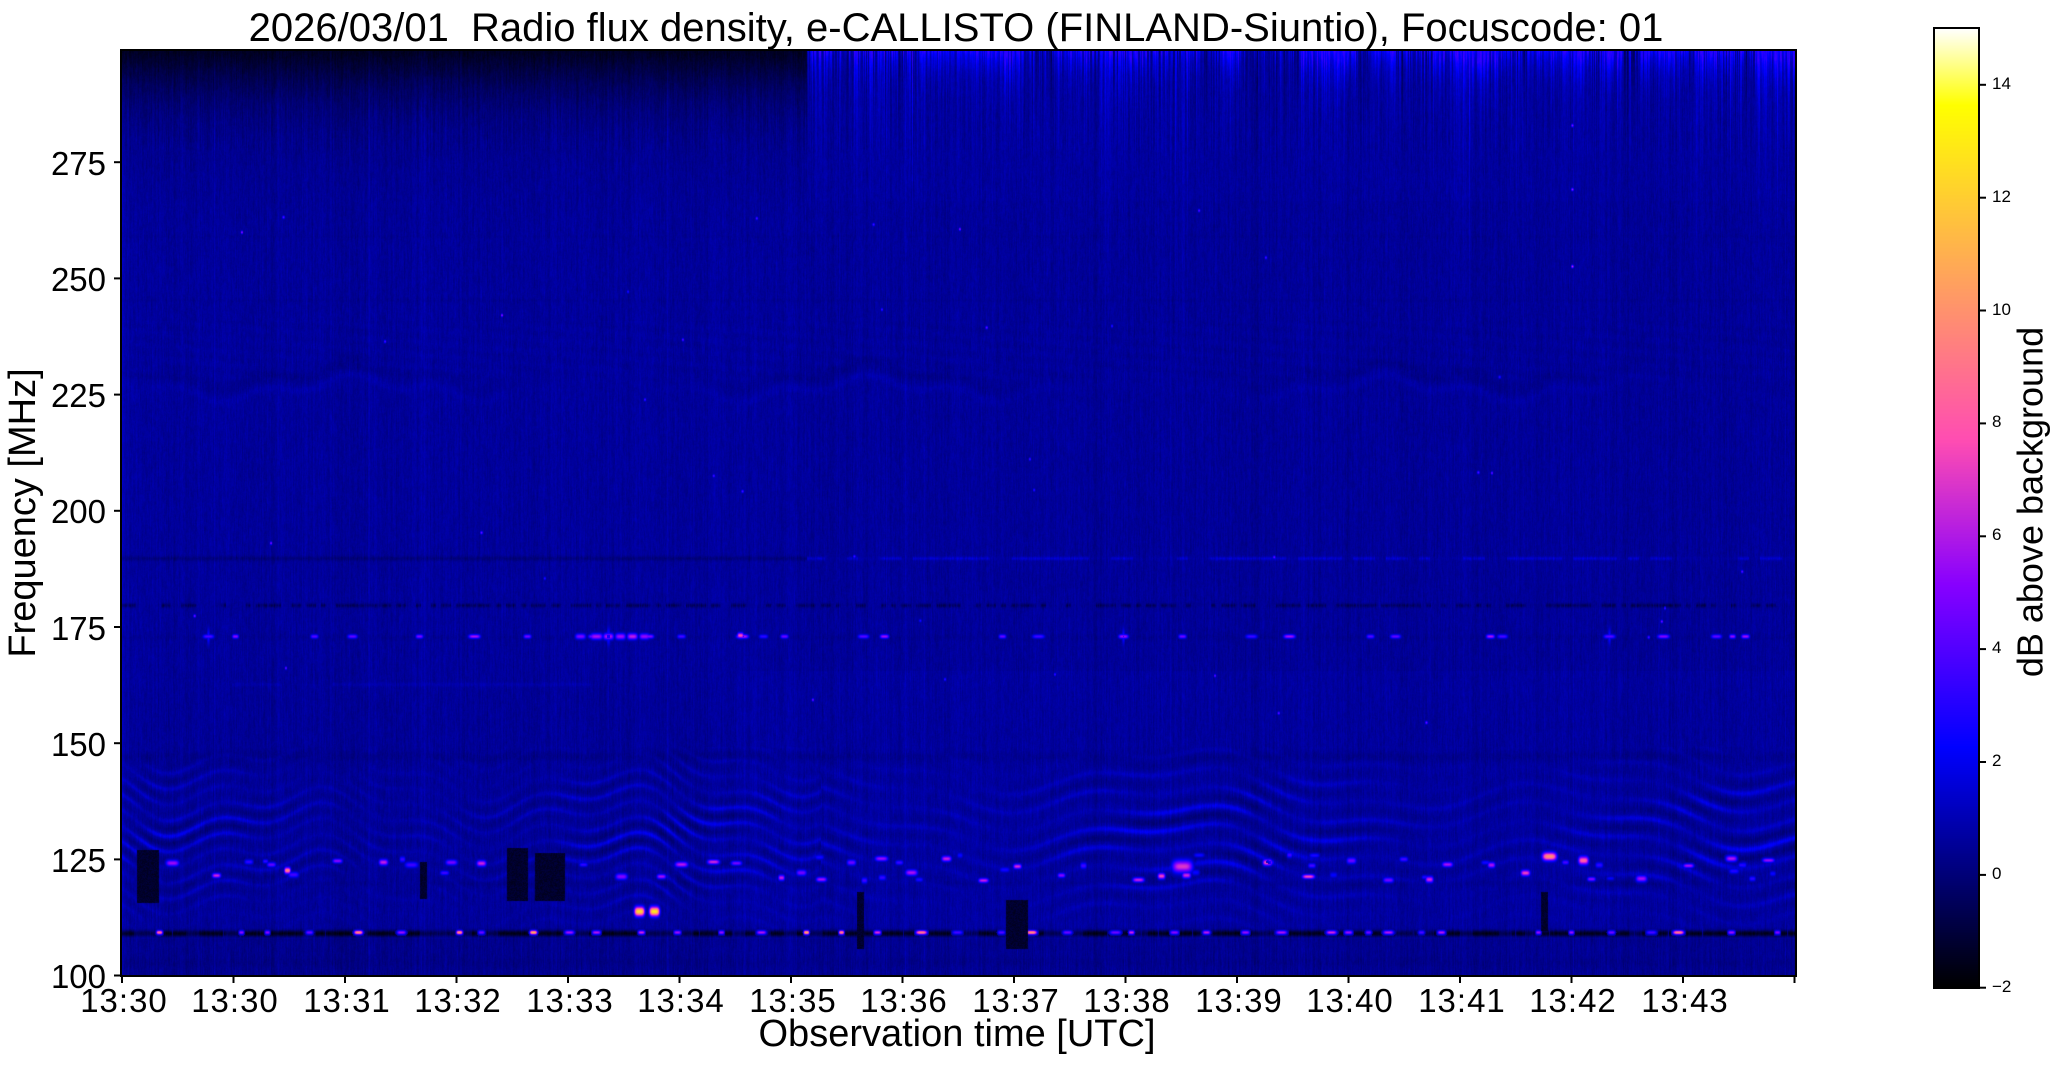  What do you see at coordinates (2030, 502) in the screenshot?
I see `svg-text: dB above background` at bounding box center [2030, 502].